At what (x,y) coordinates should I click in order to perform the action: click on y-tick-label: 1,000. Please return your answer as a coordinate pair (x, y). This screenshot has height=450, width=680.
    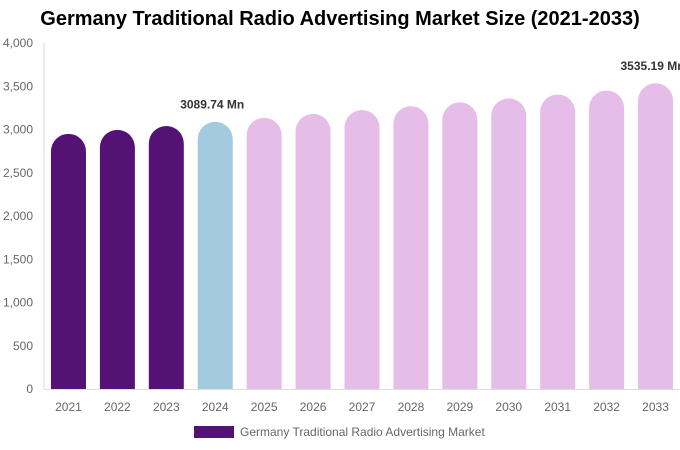
    Looking at the image, I should click on (18, 303).